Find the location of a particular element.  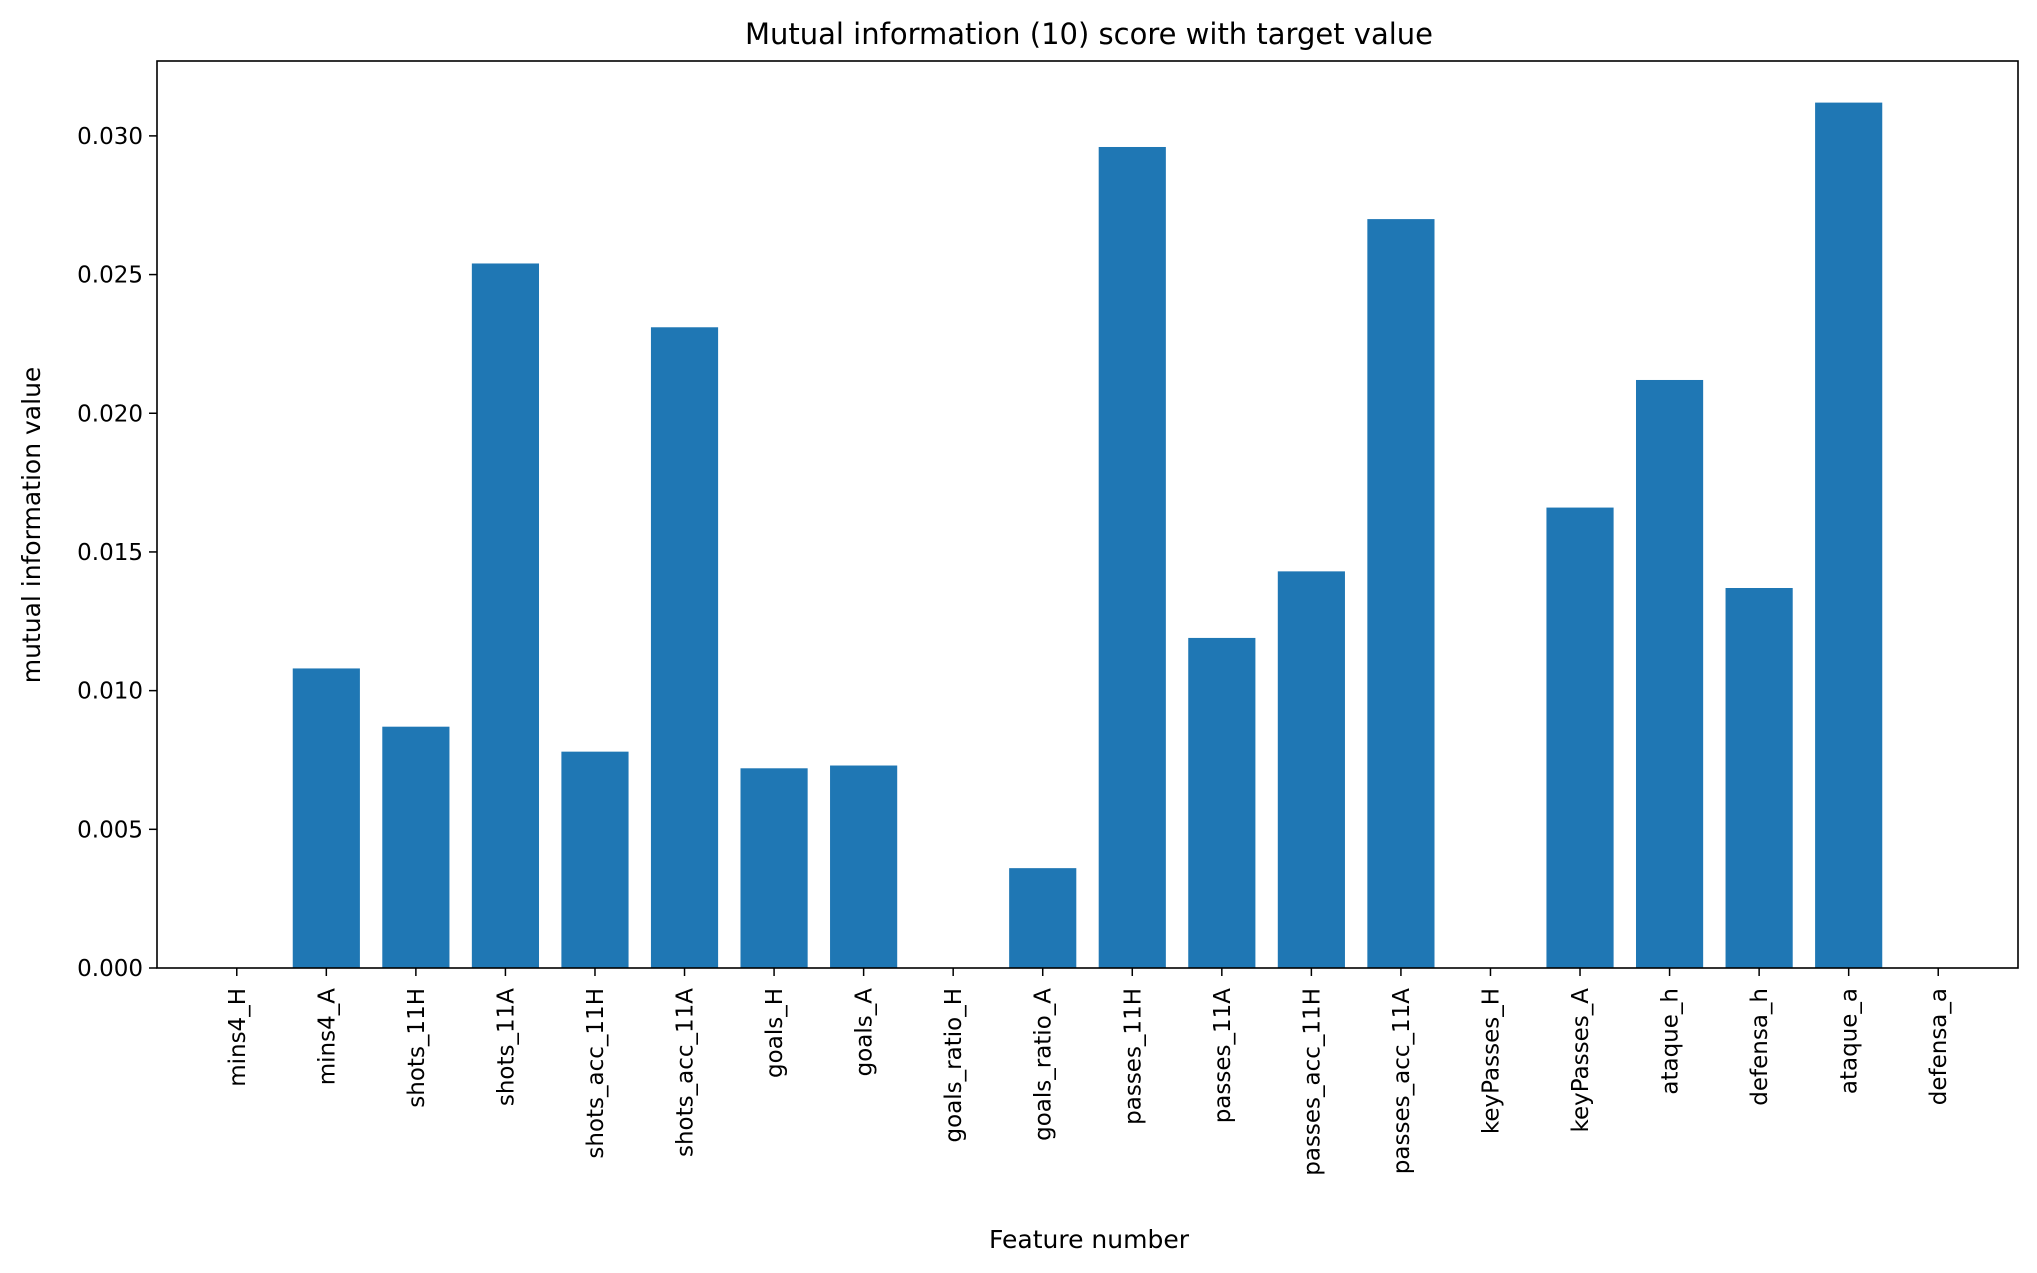

y-tick-label: 0.020 is located at coordinates (110, 414).